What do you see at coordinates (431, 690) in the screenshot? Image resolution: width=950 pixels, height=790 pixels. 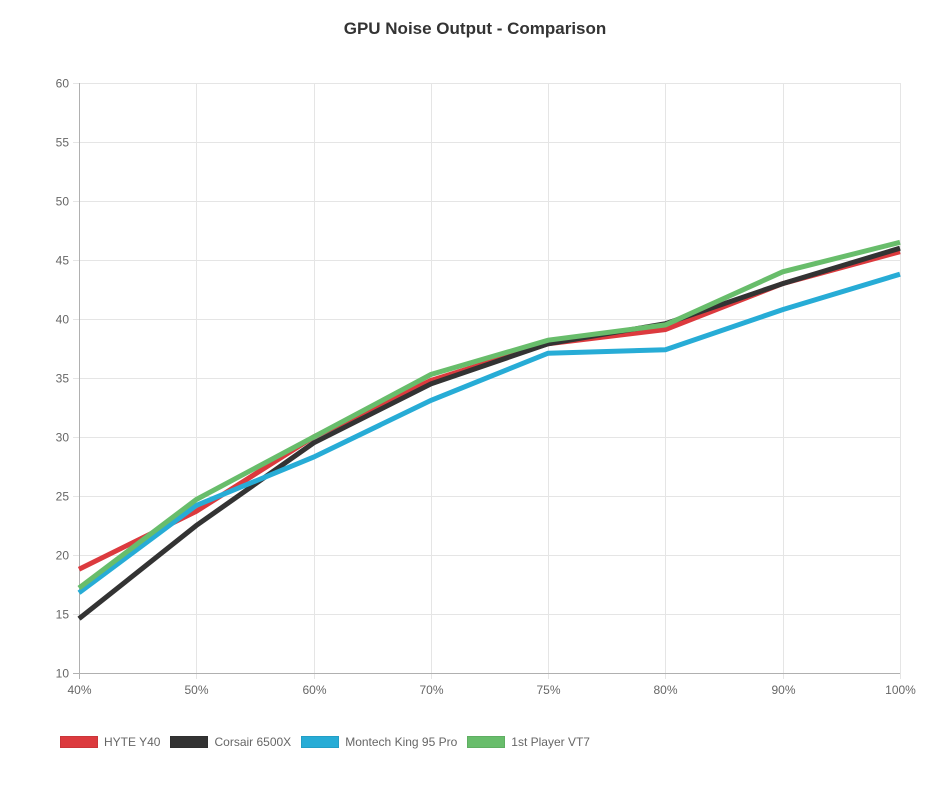 I see `x-tick-label: 70%` at bounding box center [431, 690].